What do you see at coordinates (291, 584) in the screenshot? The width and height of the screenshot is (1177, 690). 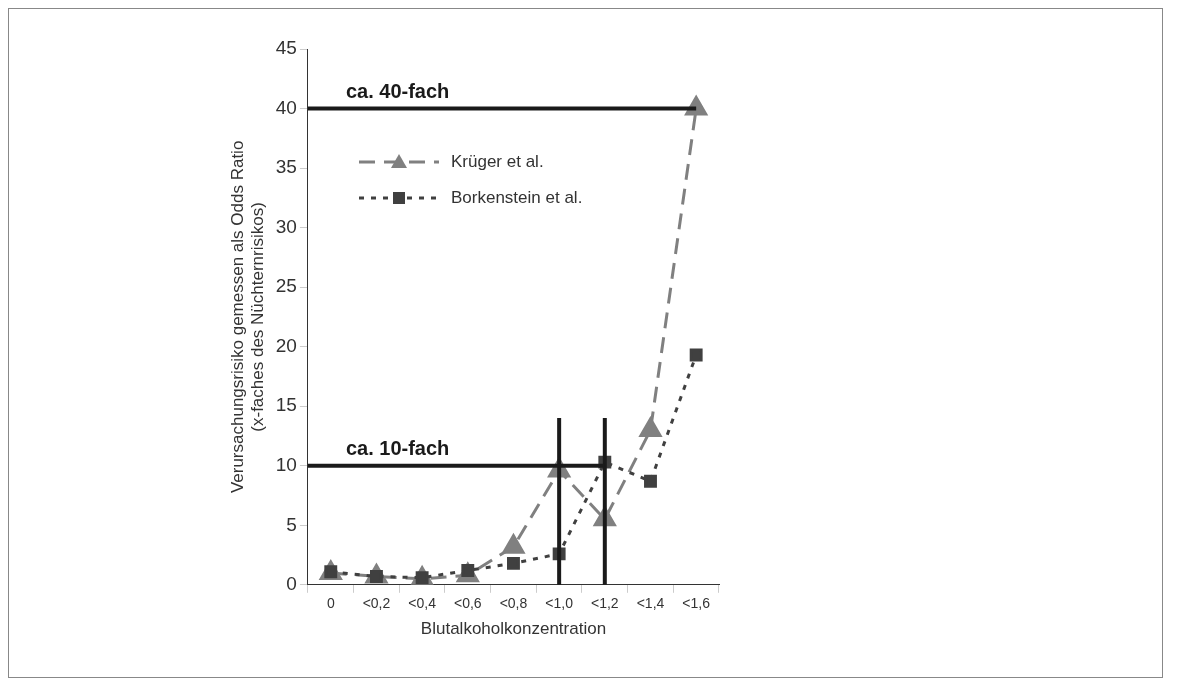 I see `y-tick-label: 0` at bounding box center [291, 584].